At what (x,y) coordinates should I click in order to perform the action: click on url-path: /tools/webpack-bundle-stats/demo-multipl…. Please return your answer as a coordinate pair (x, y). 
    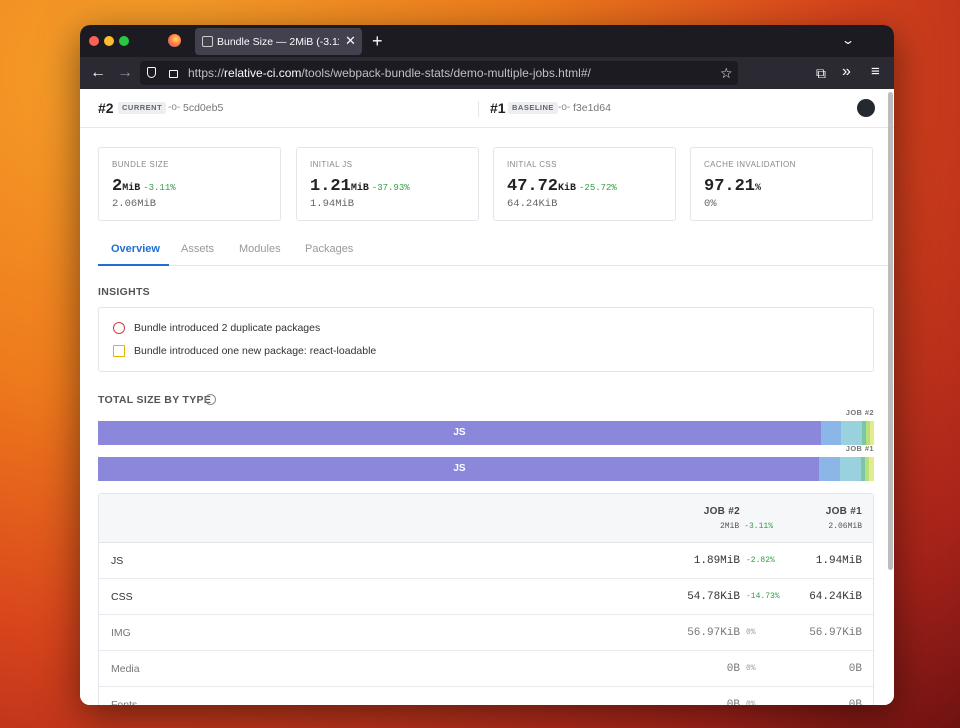
    Looking at the image, I should click on (446, 73).